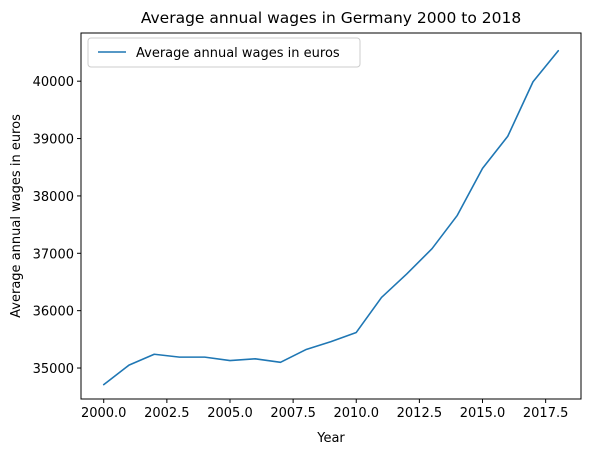 The height and width of the screenshot is (455, 589). Describe the element at coordinates (546, 413) in the screenshot. I see `x-tick-label: 2017.5` at that location.